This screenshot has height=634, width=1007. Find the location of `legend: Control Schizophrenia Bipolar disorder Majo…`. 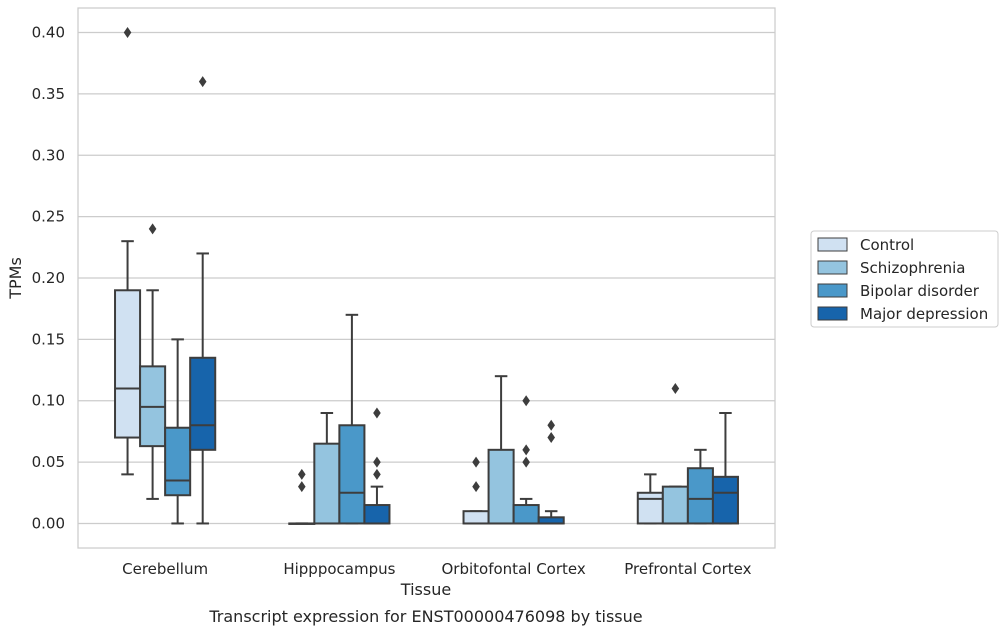

legend: Control Schizophrenia Bipolar disorder Majo… is located at coordinates (904, 279).